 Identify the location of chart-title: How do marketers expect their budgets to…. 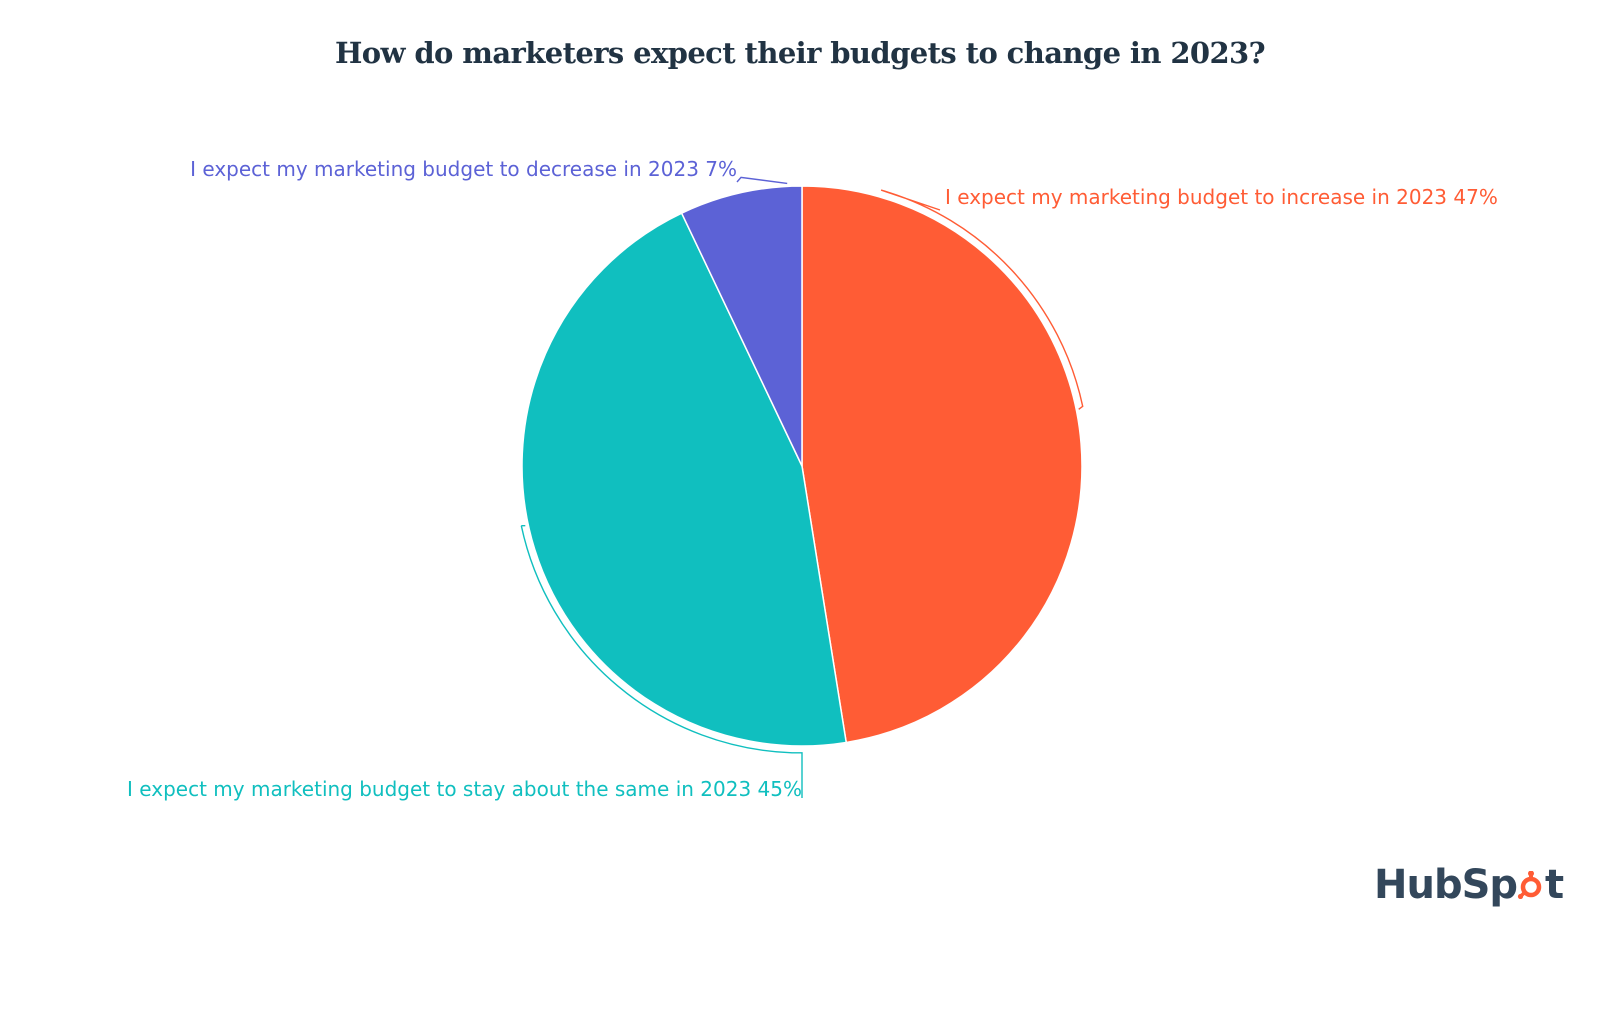
(800, 53).